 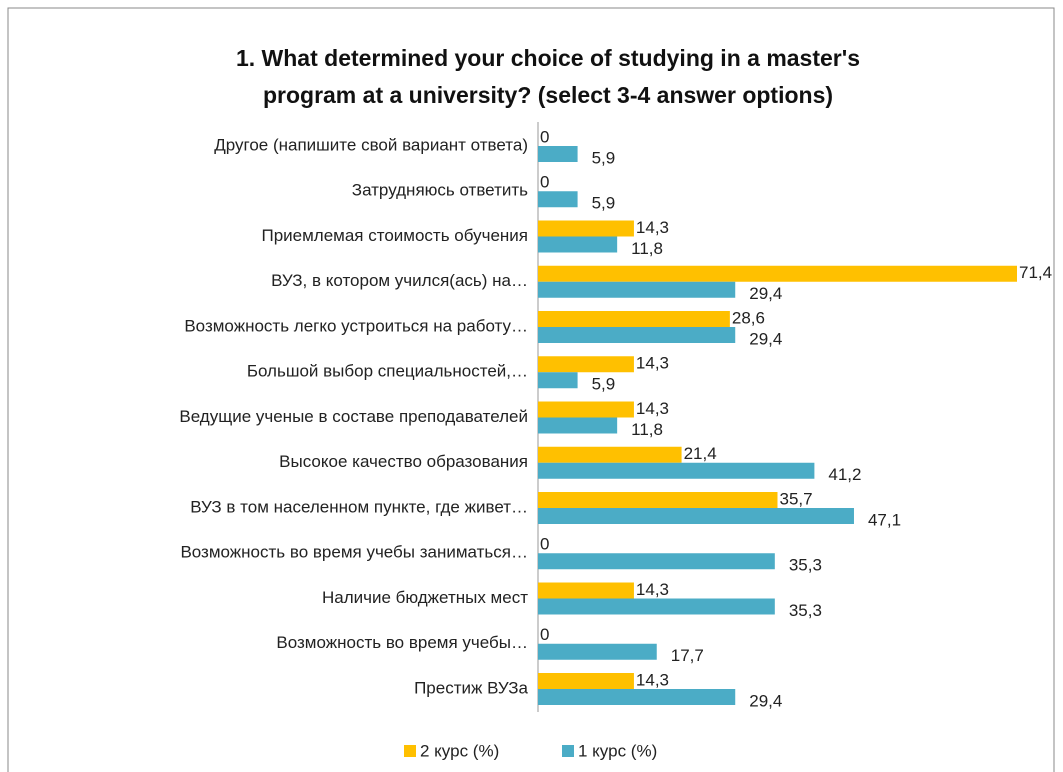 What do you see at coordinates (353, 416) in the screenshot?
I see `category-label: Ведущие ученые в составе преподавателей` at bounding box center [353, 416].